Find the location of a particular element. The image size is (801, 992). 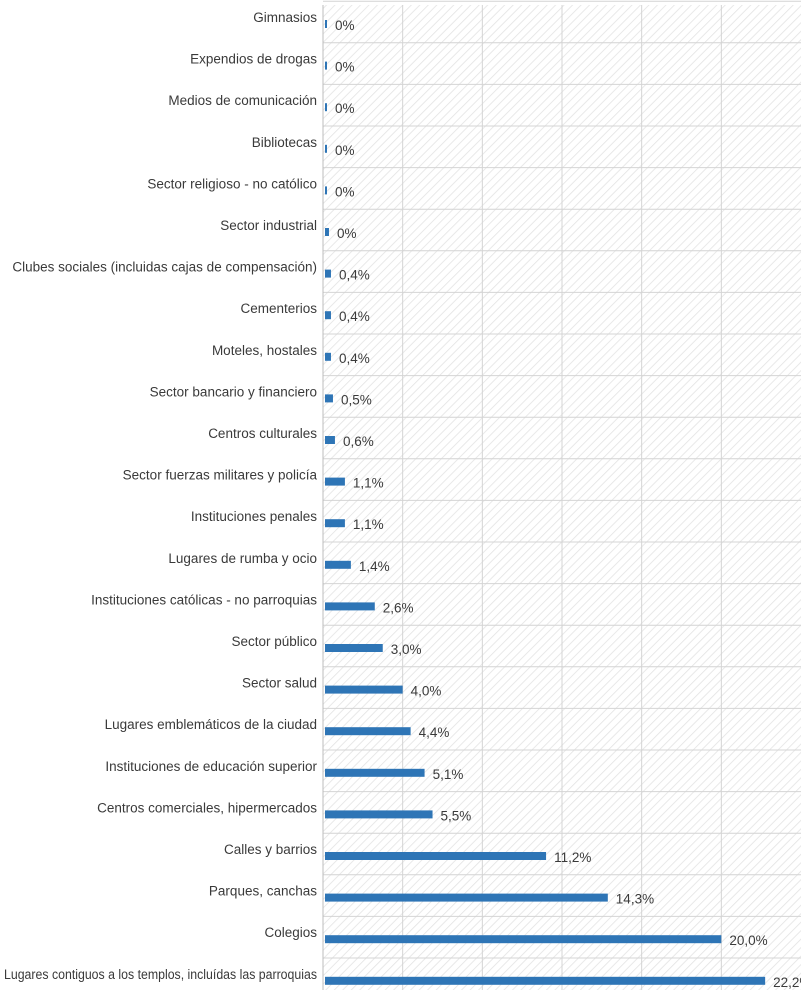

category-label: Gimnasios is located at coordinates (285, 17).